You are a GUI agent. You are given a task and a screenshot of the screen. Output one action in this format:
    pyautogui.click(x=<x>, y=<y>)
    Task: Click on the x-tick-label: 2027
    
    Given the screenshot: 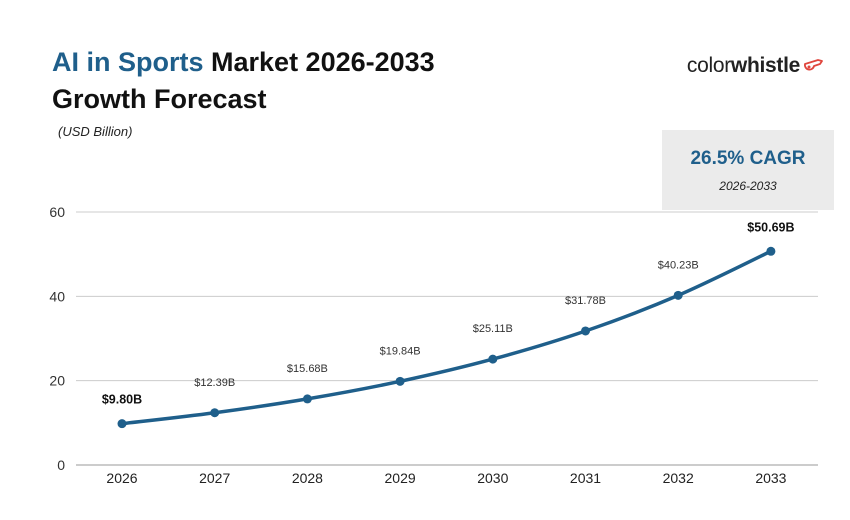 What is the action you would take?
    pyautogui.click(x=214, y=478)
    